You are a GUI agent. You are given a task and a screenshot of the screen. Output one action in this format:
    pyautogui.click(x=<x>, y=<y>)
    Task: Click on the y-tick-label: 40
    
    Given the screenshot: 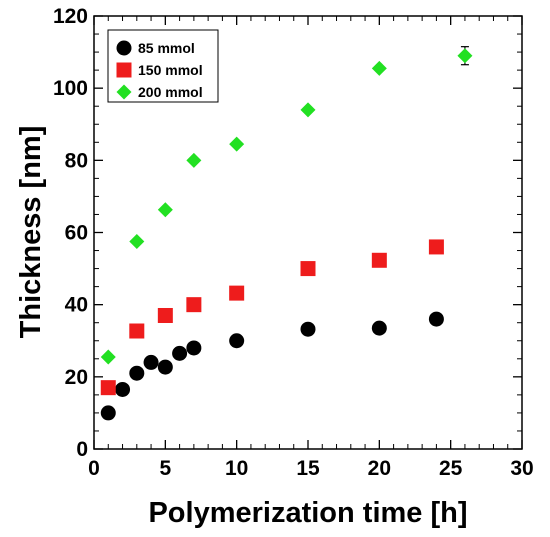 What is the action you would take?
    pyautogui.click(x=76, y=305)
    